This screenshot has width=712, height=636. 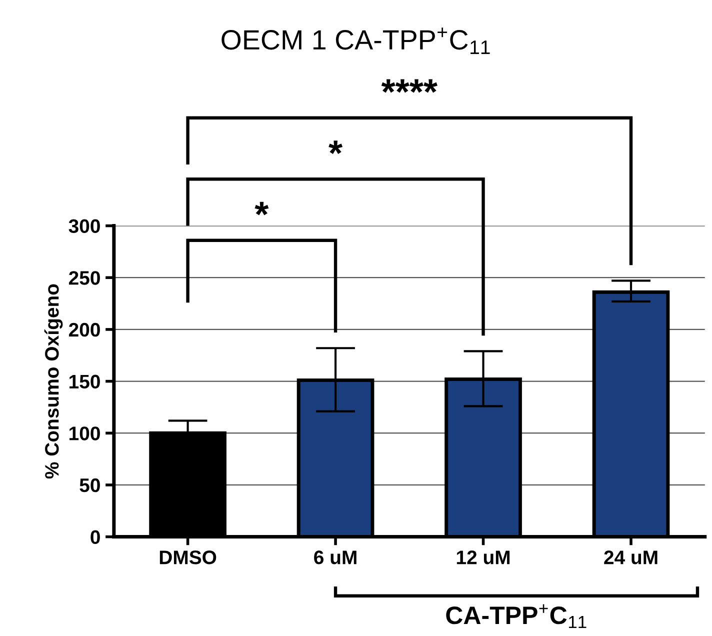 What do you see at coordinates (84, 278) in the screenshot?
I see `y-tick-label: 250` at bounding box center [84, 278].